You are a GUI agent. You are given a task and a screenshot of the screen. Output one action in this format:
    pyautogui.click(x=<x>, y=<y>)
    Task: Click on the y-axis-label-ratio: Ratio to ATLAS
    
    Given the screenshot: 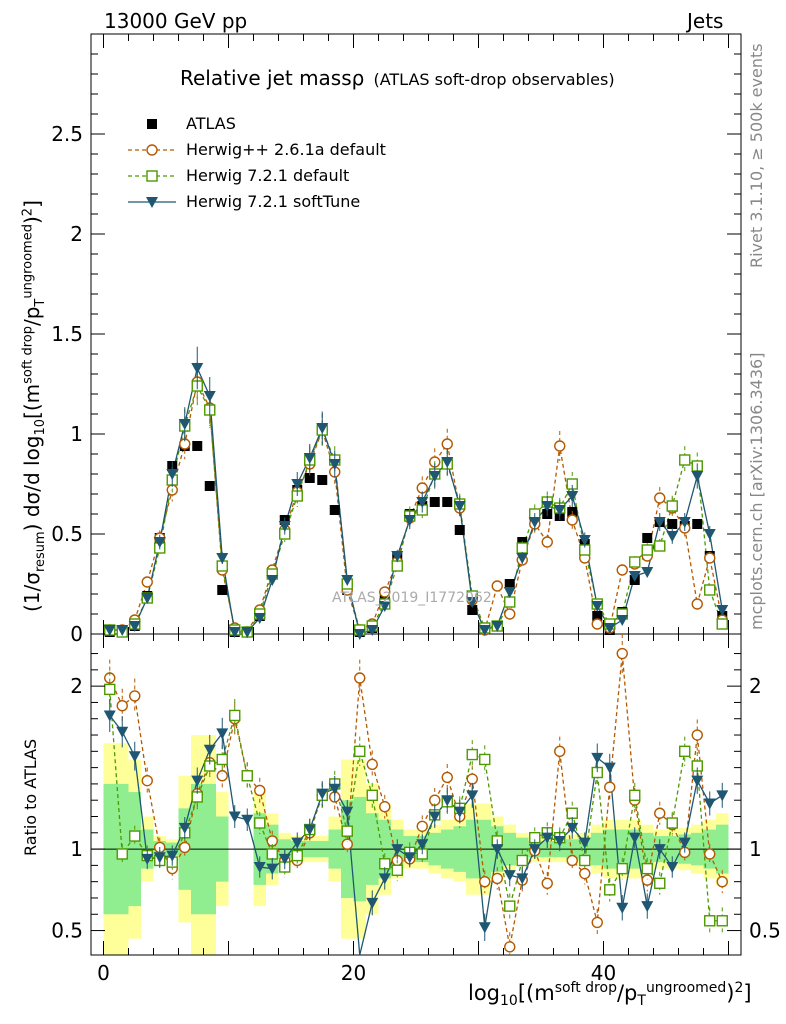 What is the action you would take?
    pyautogui.click(x=30, y=797)
    